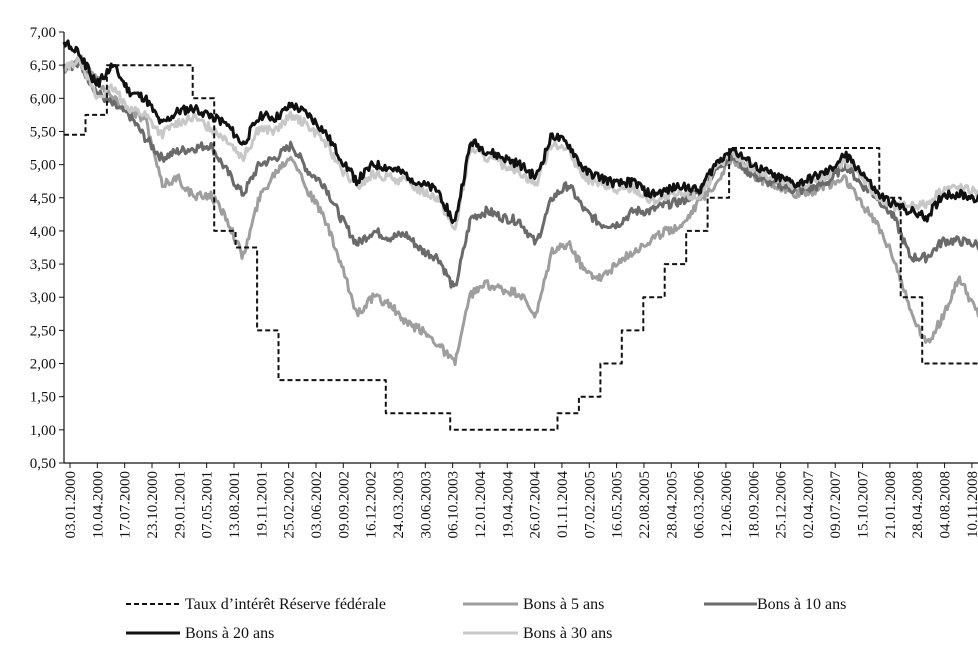  I want to click on x-tick-label: 09.09.2002, so click(344, 505).